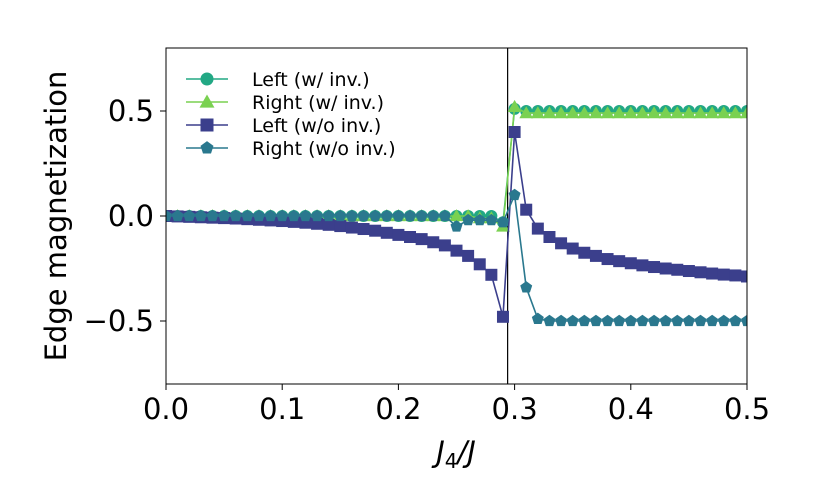  I want to click on x-axis-label-sub: 4, so click(451, 461).